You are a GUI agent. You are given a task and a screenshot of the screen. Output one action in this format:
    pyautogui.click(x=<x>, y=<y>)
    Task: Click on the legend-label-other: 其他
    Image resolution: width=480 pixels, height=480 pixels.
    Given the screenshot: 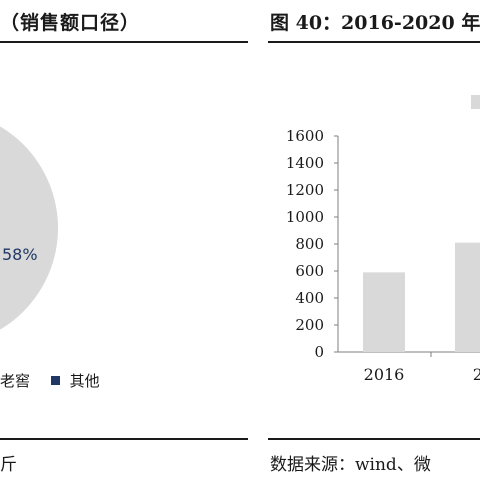 What is the action you would take?
    pyautogui.click(x=84, y=381)
    